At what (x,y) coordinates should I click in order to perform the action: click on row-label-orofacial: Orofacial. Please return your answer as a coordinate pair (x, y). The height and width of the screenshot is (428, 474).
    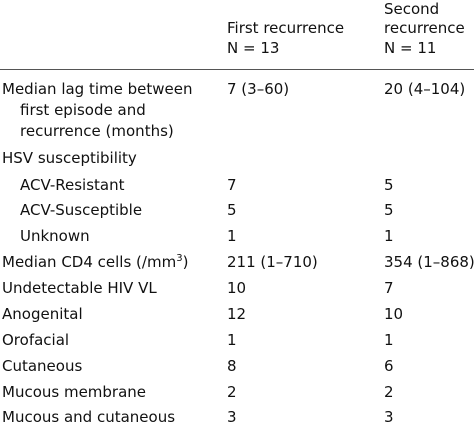
    Looking at the image, I should click on (36, 340).